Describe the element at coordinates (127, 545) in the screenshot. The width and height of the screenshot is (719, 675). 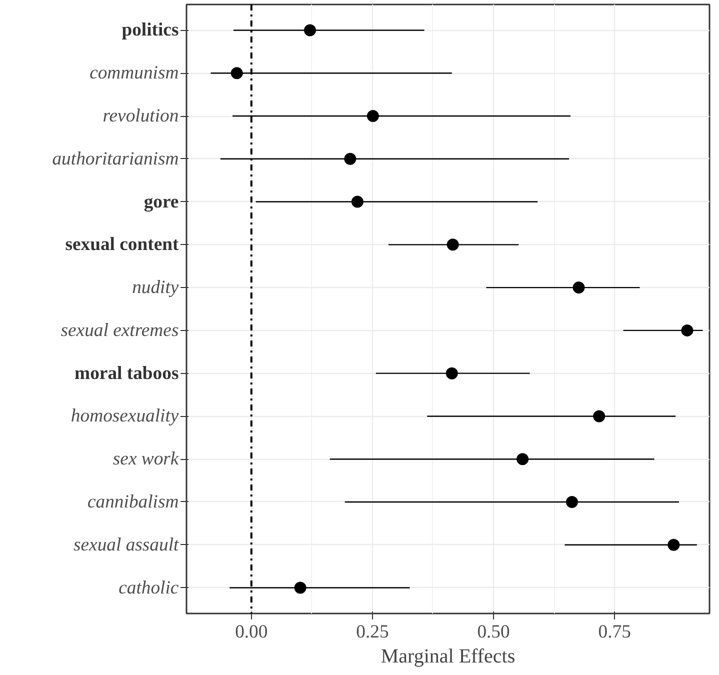
I see `y-tick-label: sexual assault` at that location.